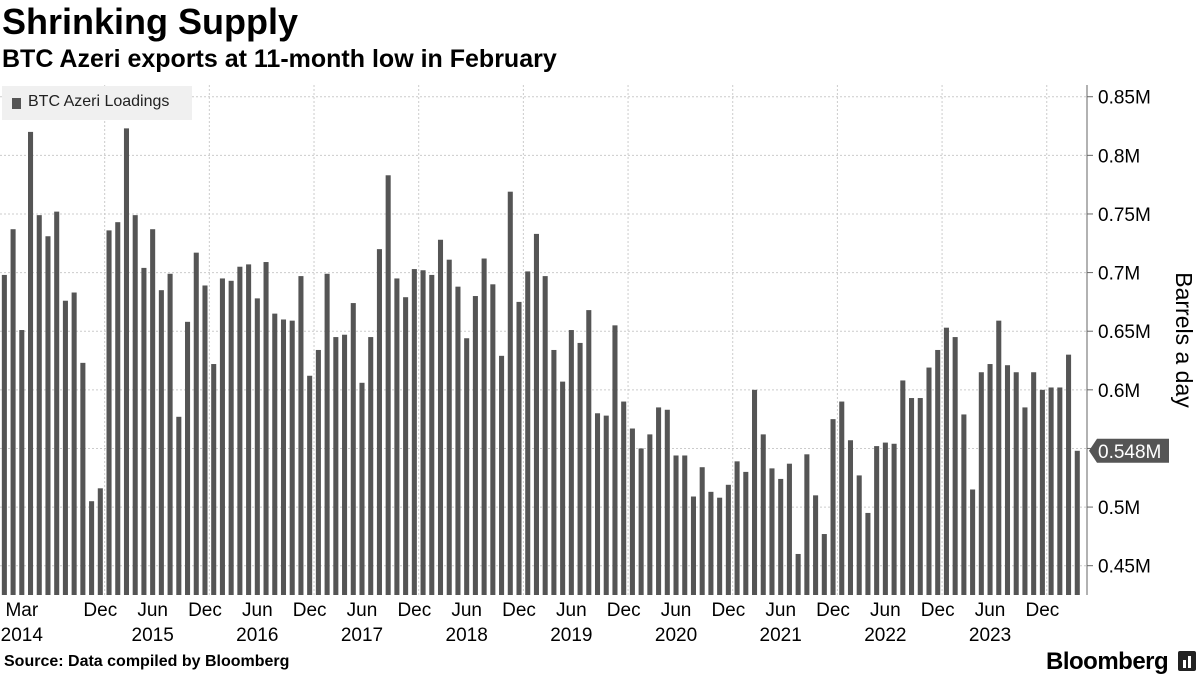  What do you see at coordinates (1107, 661) in the screenshot?
I see `brand-wordmark: Bloomberg` at bounding box center [1107, 661].